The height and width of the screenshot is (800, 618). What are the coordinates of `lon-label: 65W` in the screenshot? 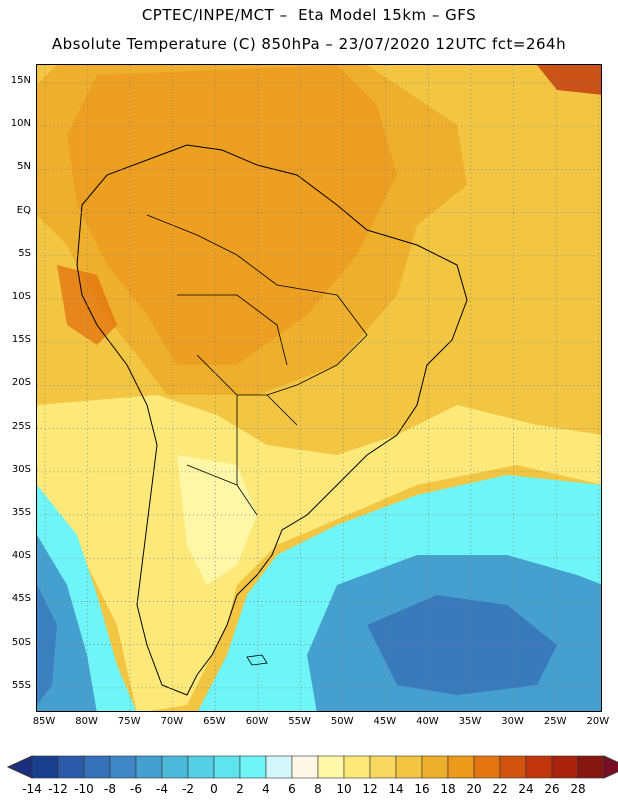 It's located at (214, 721).